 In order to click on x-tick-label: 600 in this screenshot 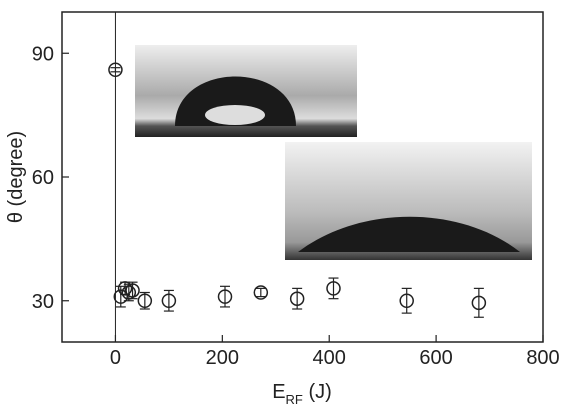, I will do `click(435, 358)`.